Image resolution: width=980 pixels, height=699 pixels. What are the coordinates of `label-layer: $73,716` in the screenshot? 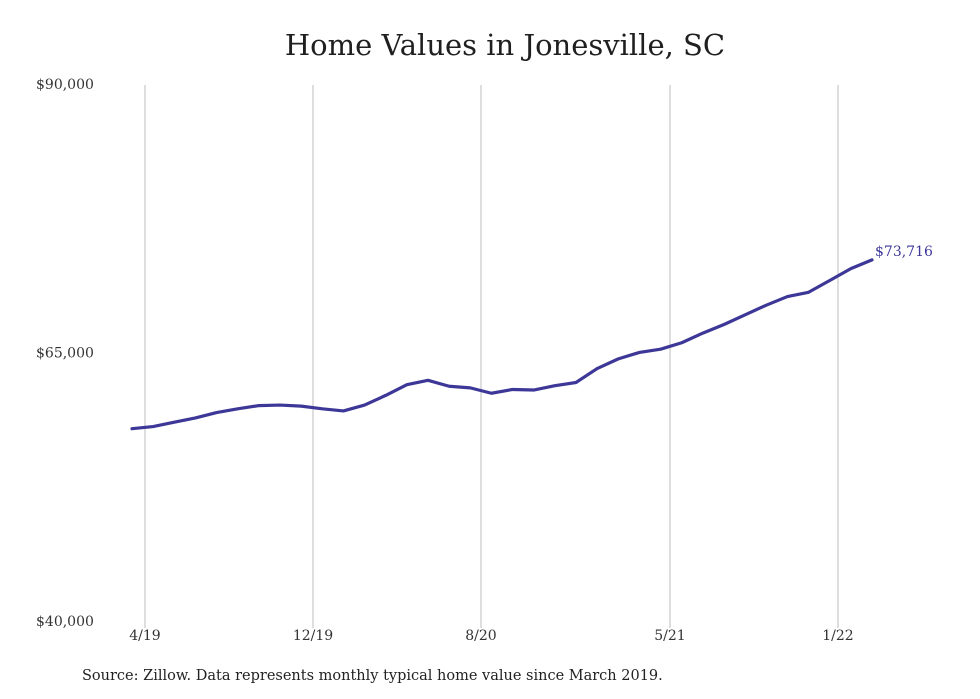 It's located at (904, 252).